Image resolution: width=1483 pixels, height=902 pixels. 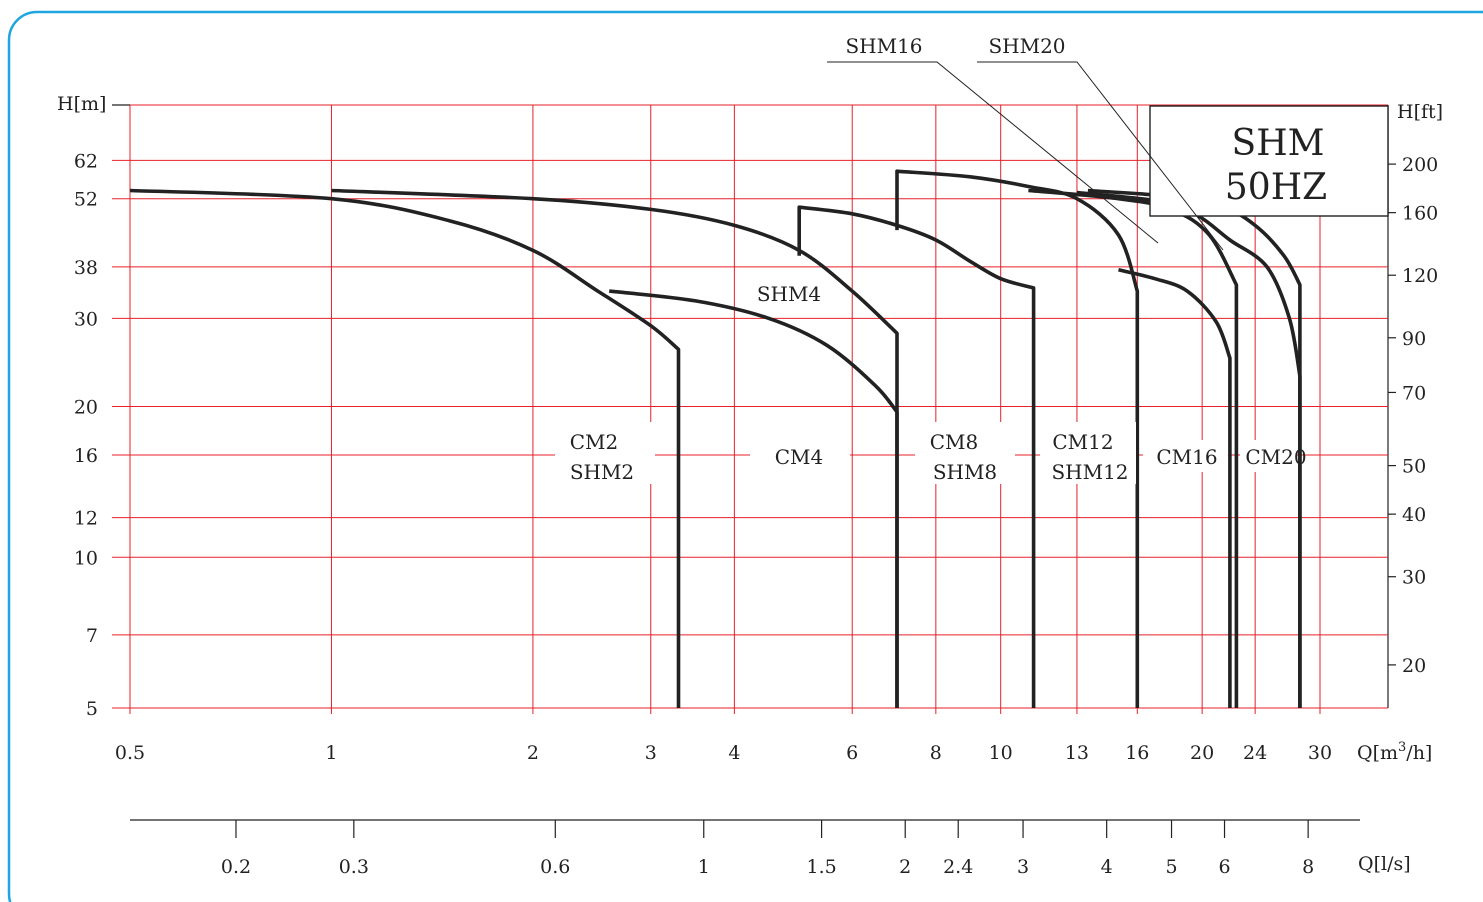 I want to click on label-bg-cm20, so click(x=1268, y=456).